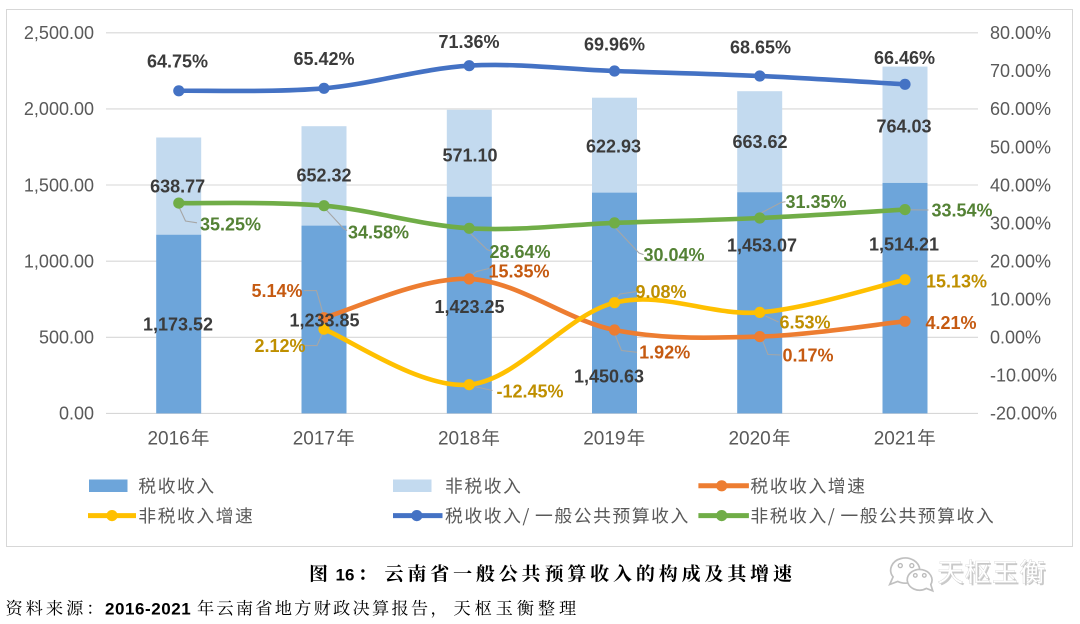 The image size is (1080, 624). What do you see at coordinates (519, 252) in the screenshot?
I see `svg-text: 28.64%` at bounding box center [519, 252].